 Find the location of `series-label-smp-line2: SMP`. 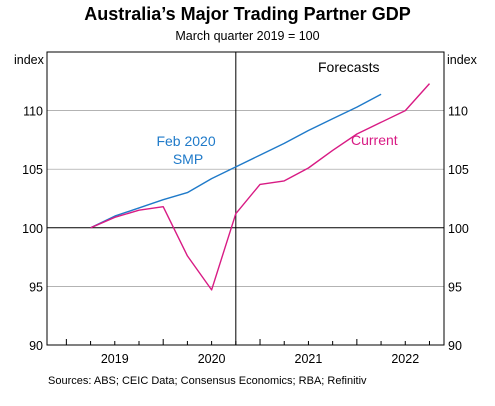

series-label-smp-line2: SMP is located at coordinates (188, 159).